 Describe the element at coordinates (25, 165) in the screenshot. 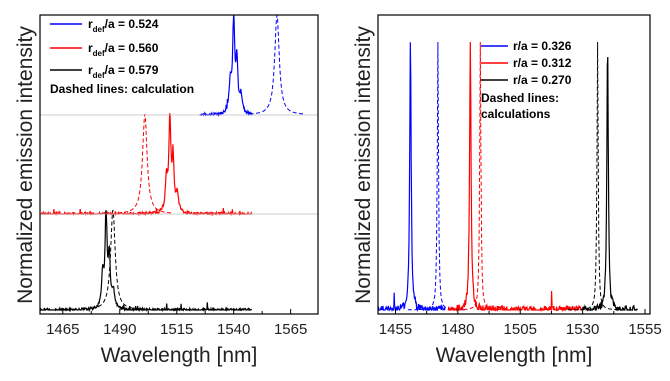

I see `left-y-axis-label: Normalized emission intensity` at that location.